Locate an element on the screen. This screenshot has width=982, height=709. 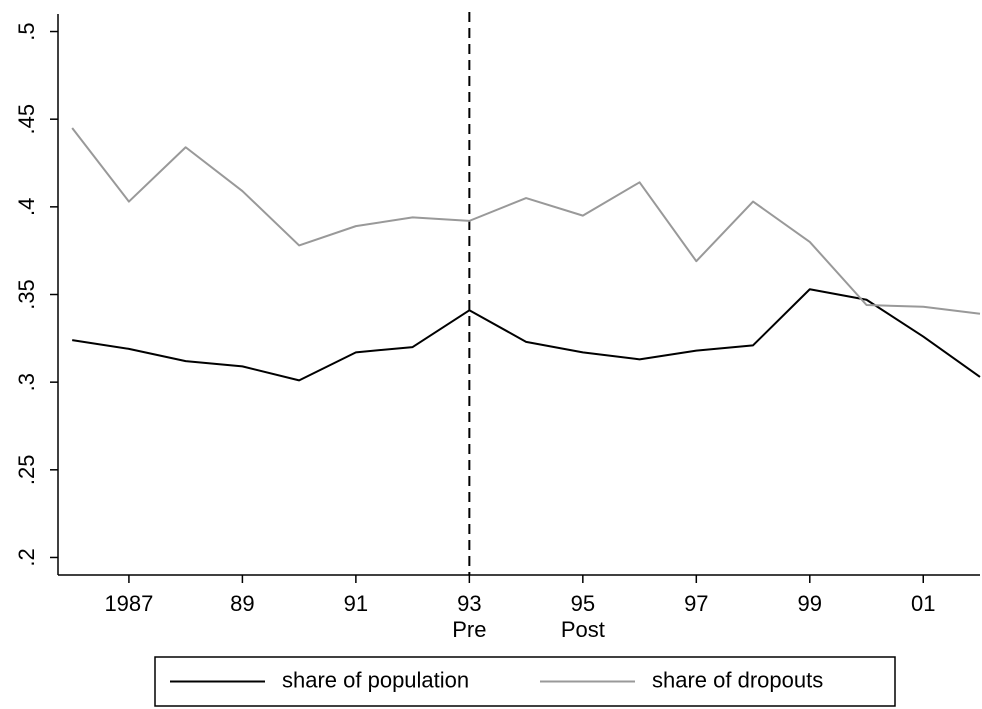
line-series is located at coordinates (526, 335).